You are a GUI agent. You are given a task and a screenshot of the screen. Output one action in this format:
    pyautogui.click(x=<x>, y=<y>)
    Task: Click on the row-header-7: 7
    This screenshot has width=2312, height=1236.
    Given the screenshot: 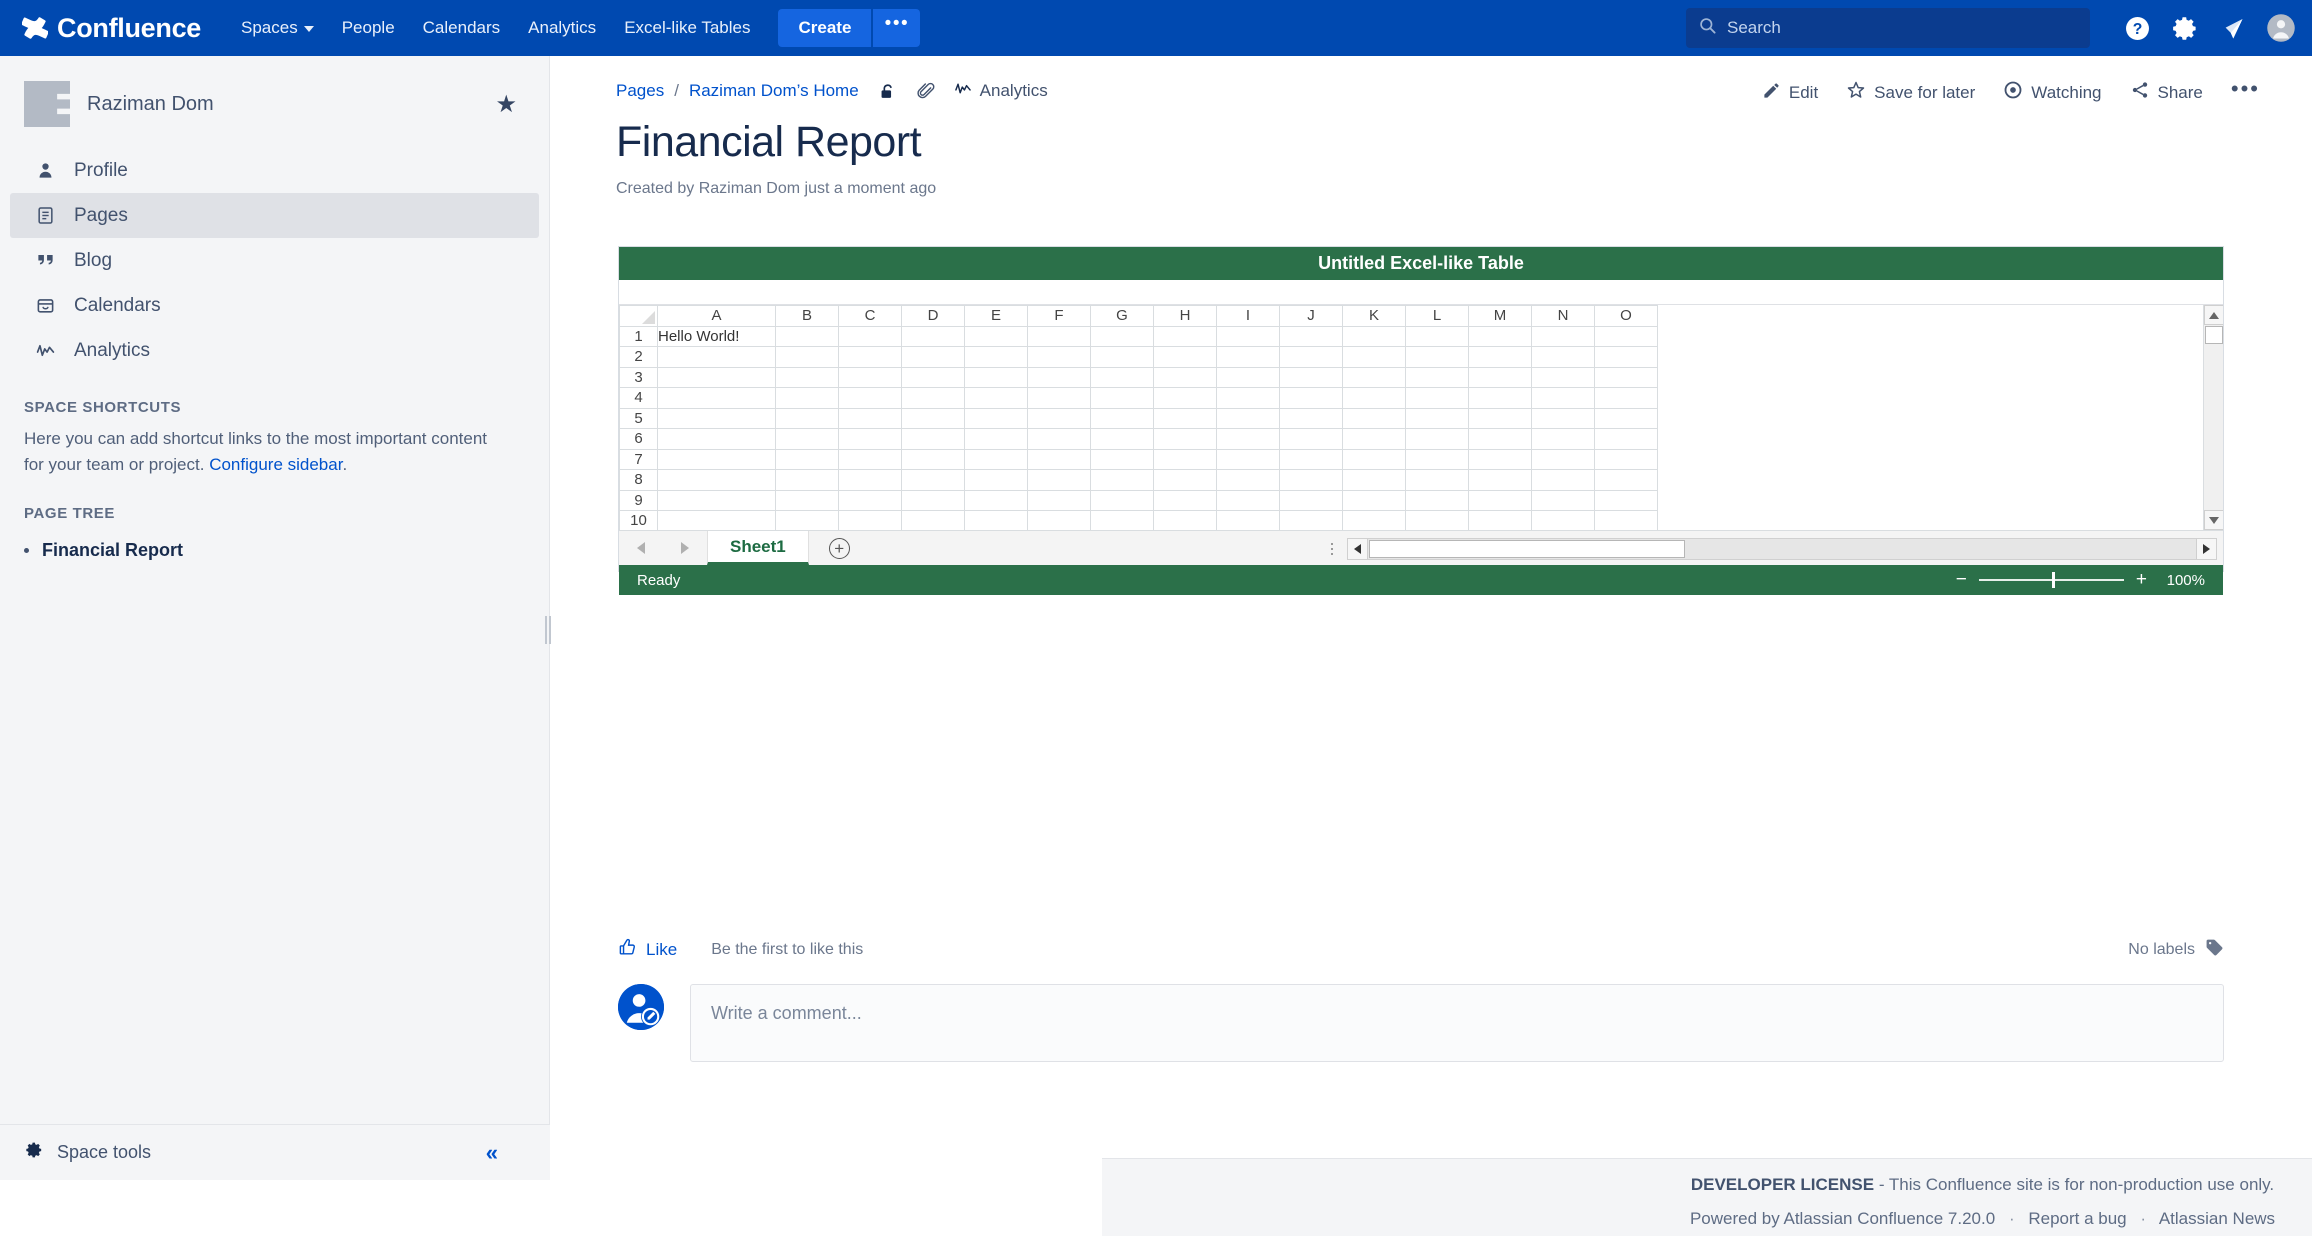 What is the action you would take?
    pyautogui.click(x=638, y=459)
    